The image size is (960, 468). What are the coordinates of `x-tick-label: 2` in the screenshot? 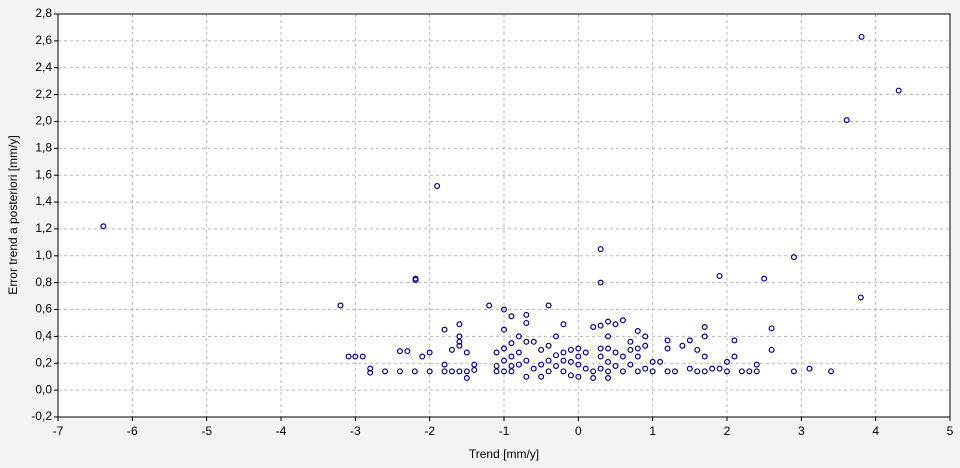 It's located at (727, 431).